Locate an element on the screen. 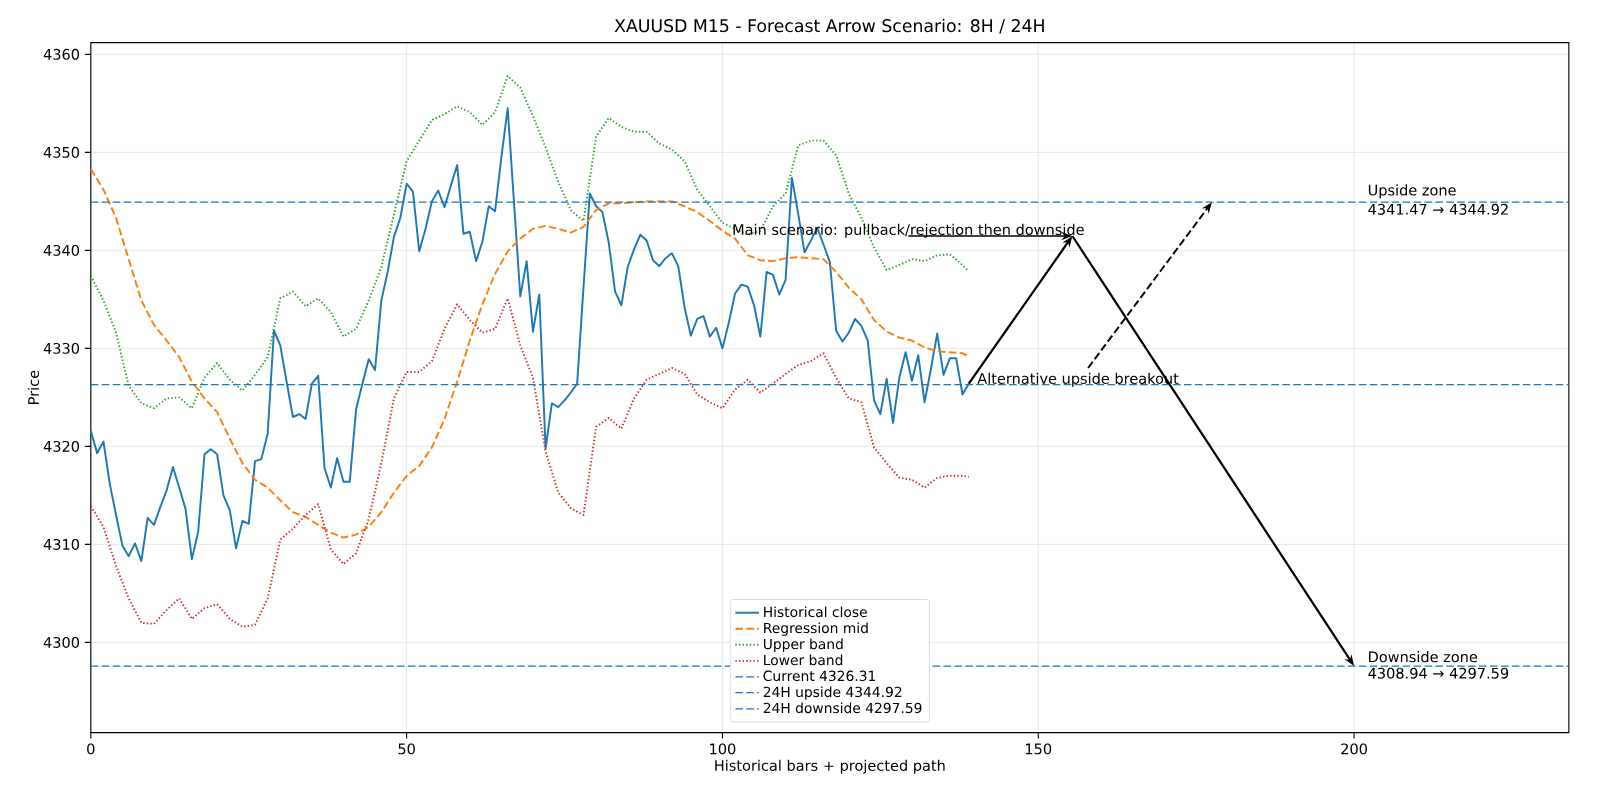  legend-label: Lower band is located at coordinates (803, 660).